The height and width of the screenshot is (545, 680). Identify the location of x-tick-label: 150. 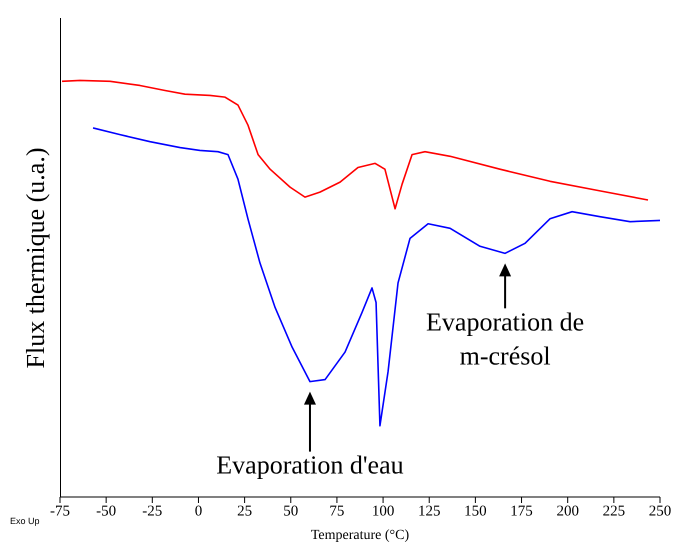
(475, 512).